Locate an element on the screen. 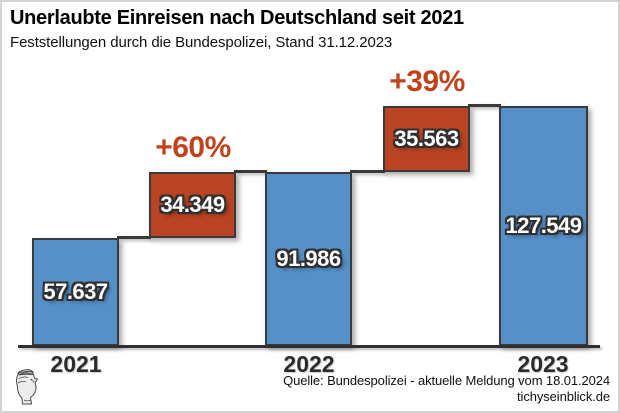 The image size is (620, 413). bar-2021: 57.637 is located at coordinates (75, 292).